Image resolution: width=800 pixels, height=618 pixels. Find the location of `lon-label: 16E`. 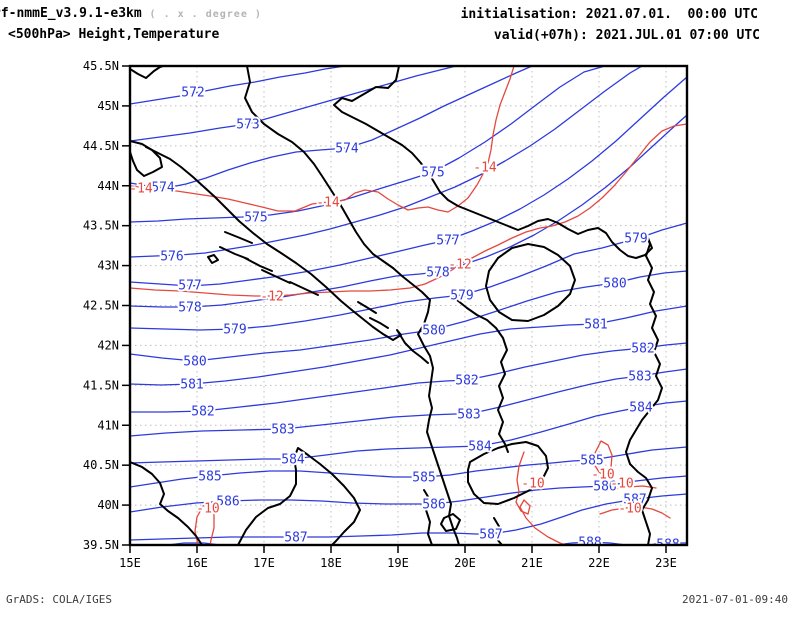

lon-label: 16E is located at coordinates (197, 563).